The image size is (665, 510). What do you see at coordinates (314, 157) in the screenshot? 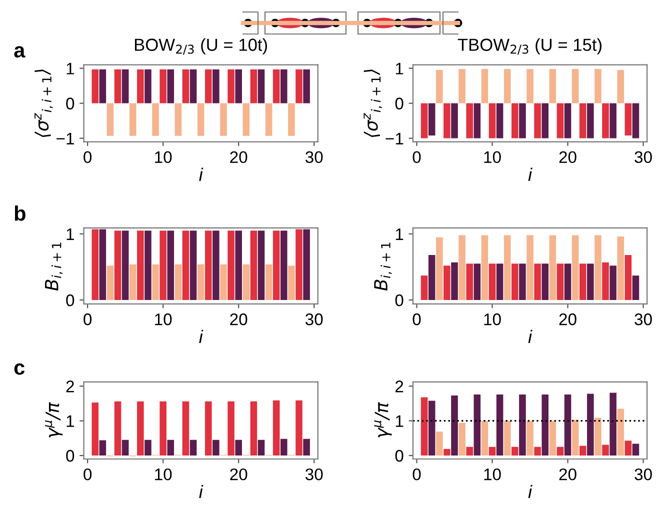
I see `x-tick-label: 30` at bounding box center [314, 157].